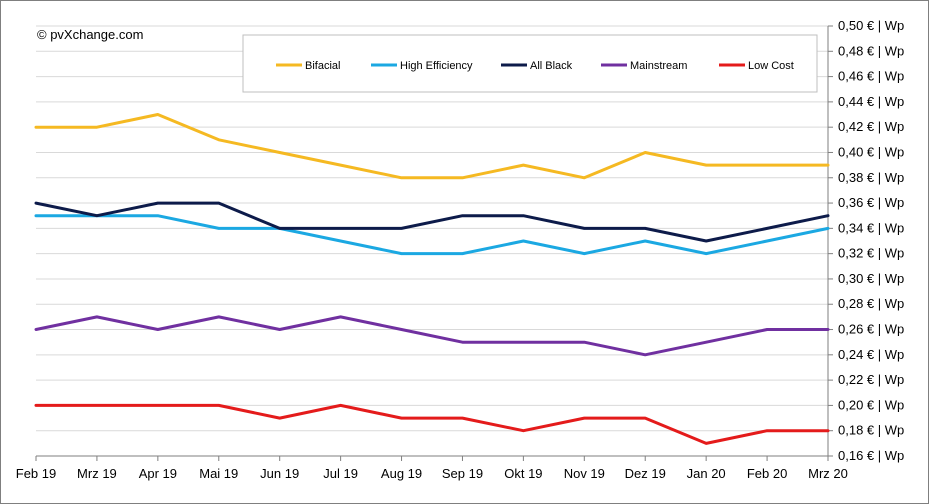 This screenshot has width=929, height=504. Describe the element at coordinates (436, 66) in the screenshot. I see `legend-label: High Efficiency` at that location.